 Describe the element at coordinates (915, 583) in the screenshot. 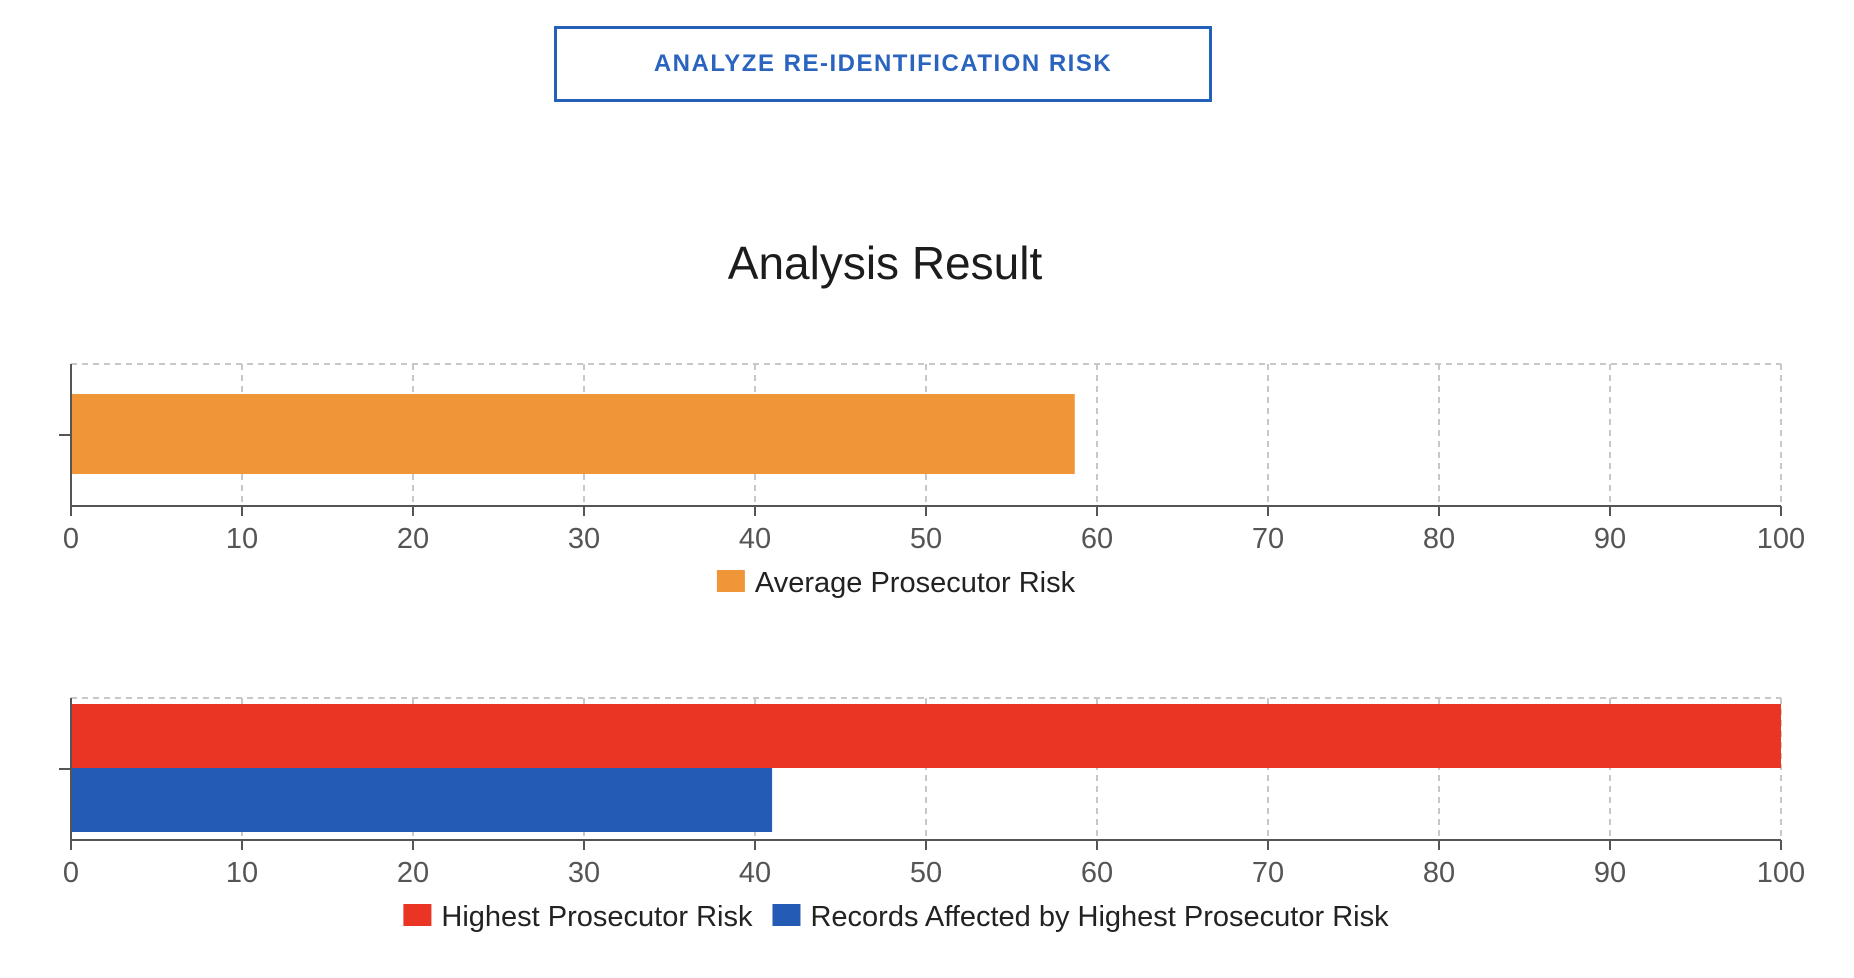

I see `legend-label: Average Prosecutor Risk` at that location.